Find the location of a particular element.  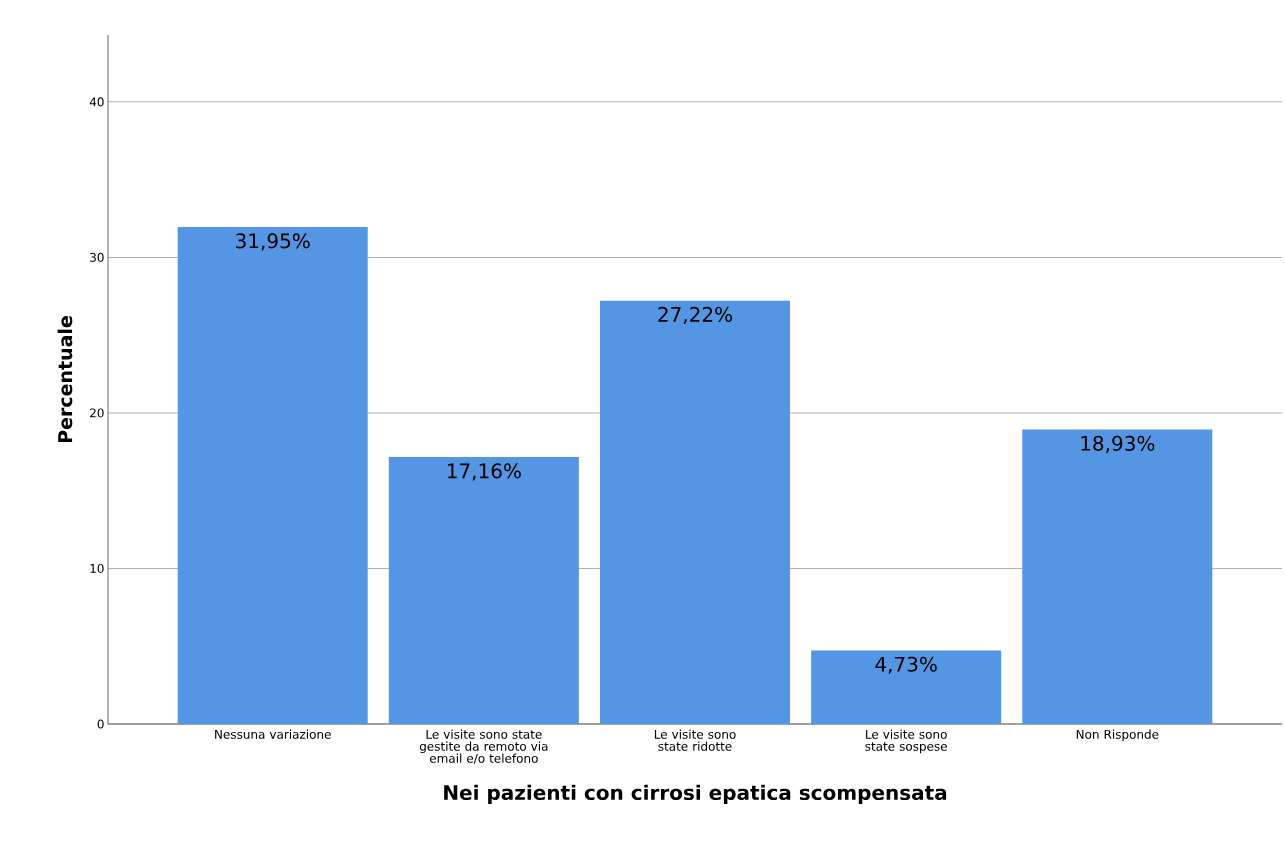

y-tick-label: 20 is located at coordinates (97, 413).